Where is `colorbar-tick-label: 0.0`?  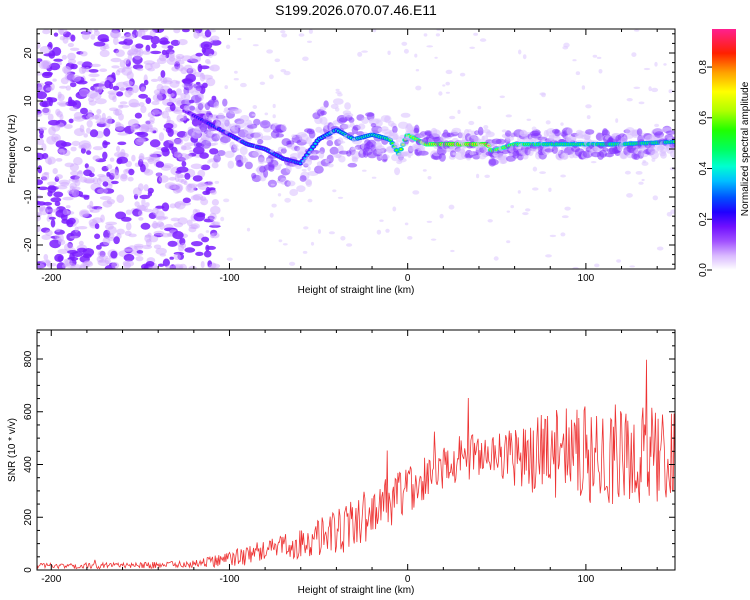
colorbar-tick-label: 0.0 is located at coordinates (703, 270).